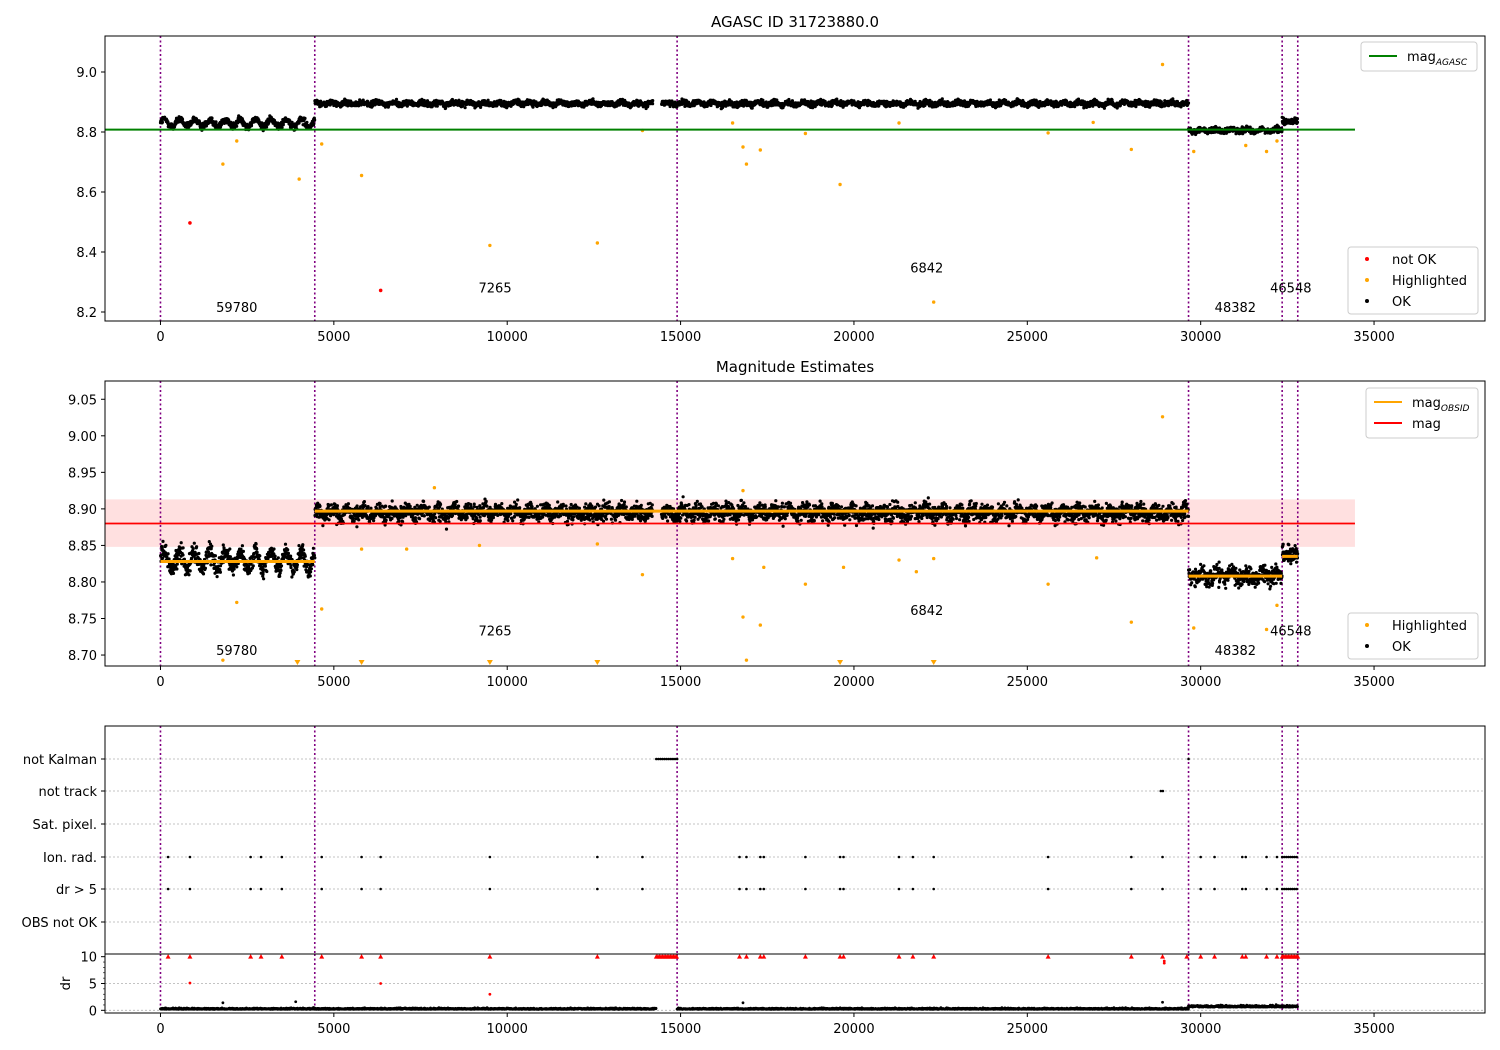 Image resolution: width=1500 pixels, height=1050 pixels. I want to click on agasc-ytick-label: 8.8, so click(86, 133).